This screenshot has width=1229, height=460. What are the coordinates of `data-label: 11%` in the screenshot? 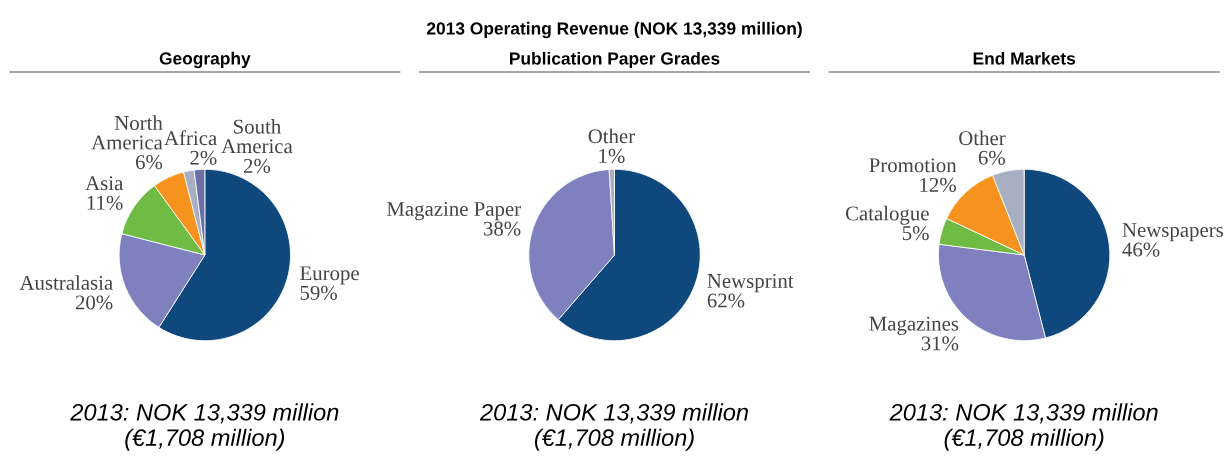 It's located at (105, 202).